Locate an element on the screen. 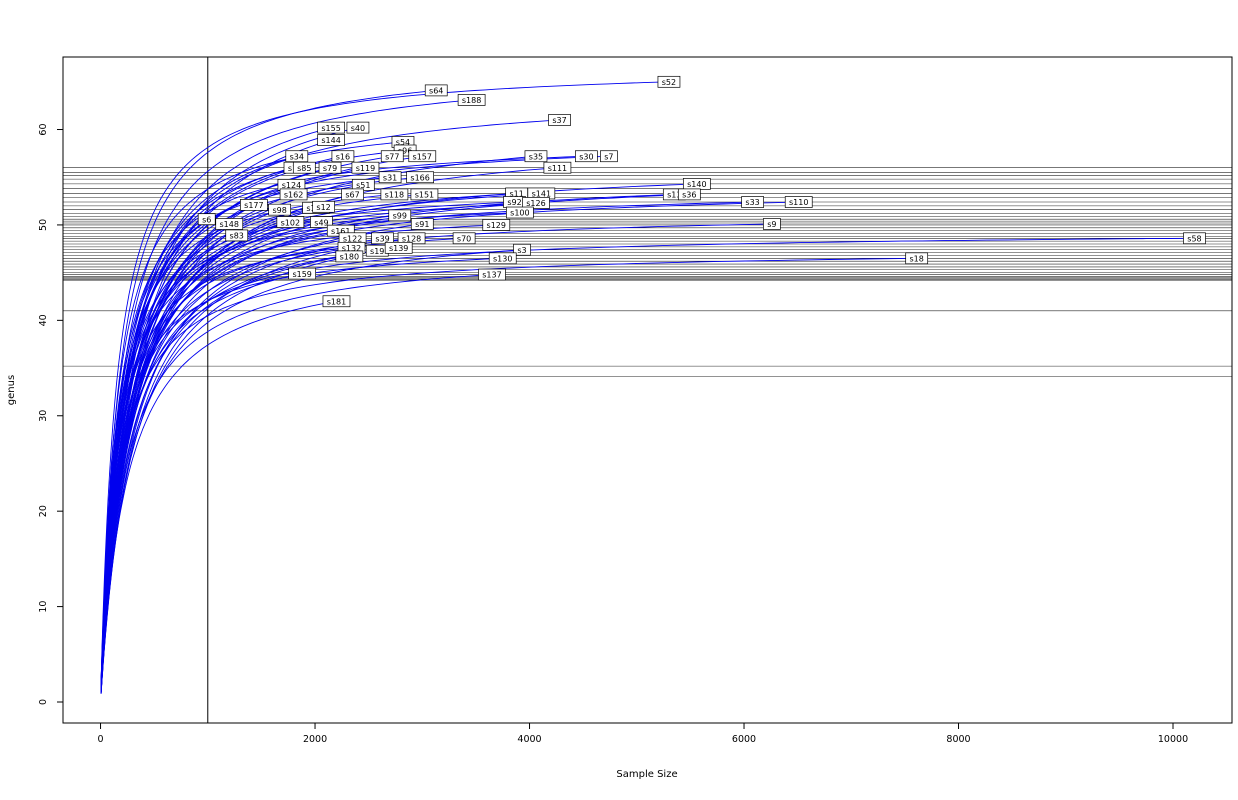  curve-label-s111: s111 is located at coordinates (557, 167).